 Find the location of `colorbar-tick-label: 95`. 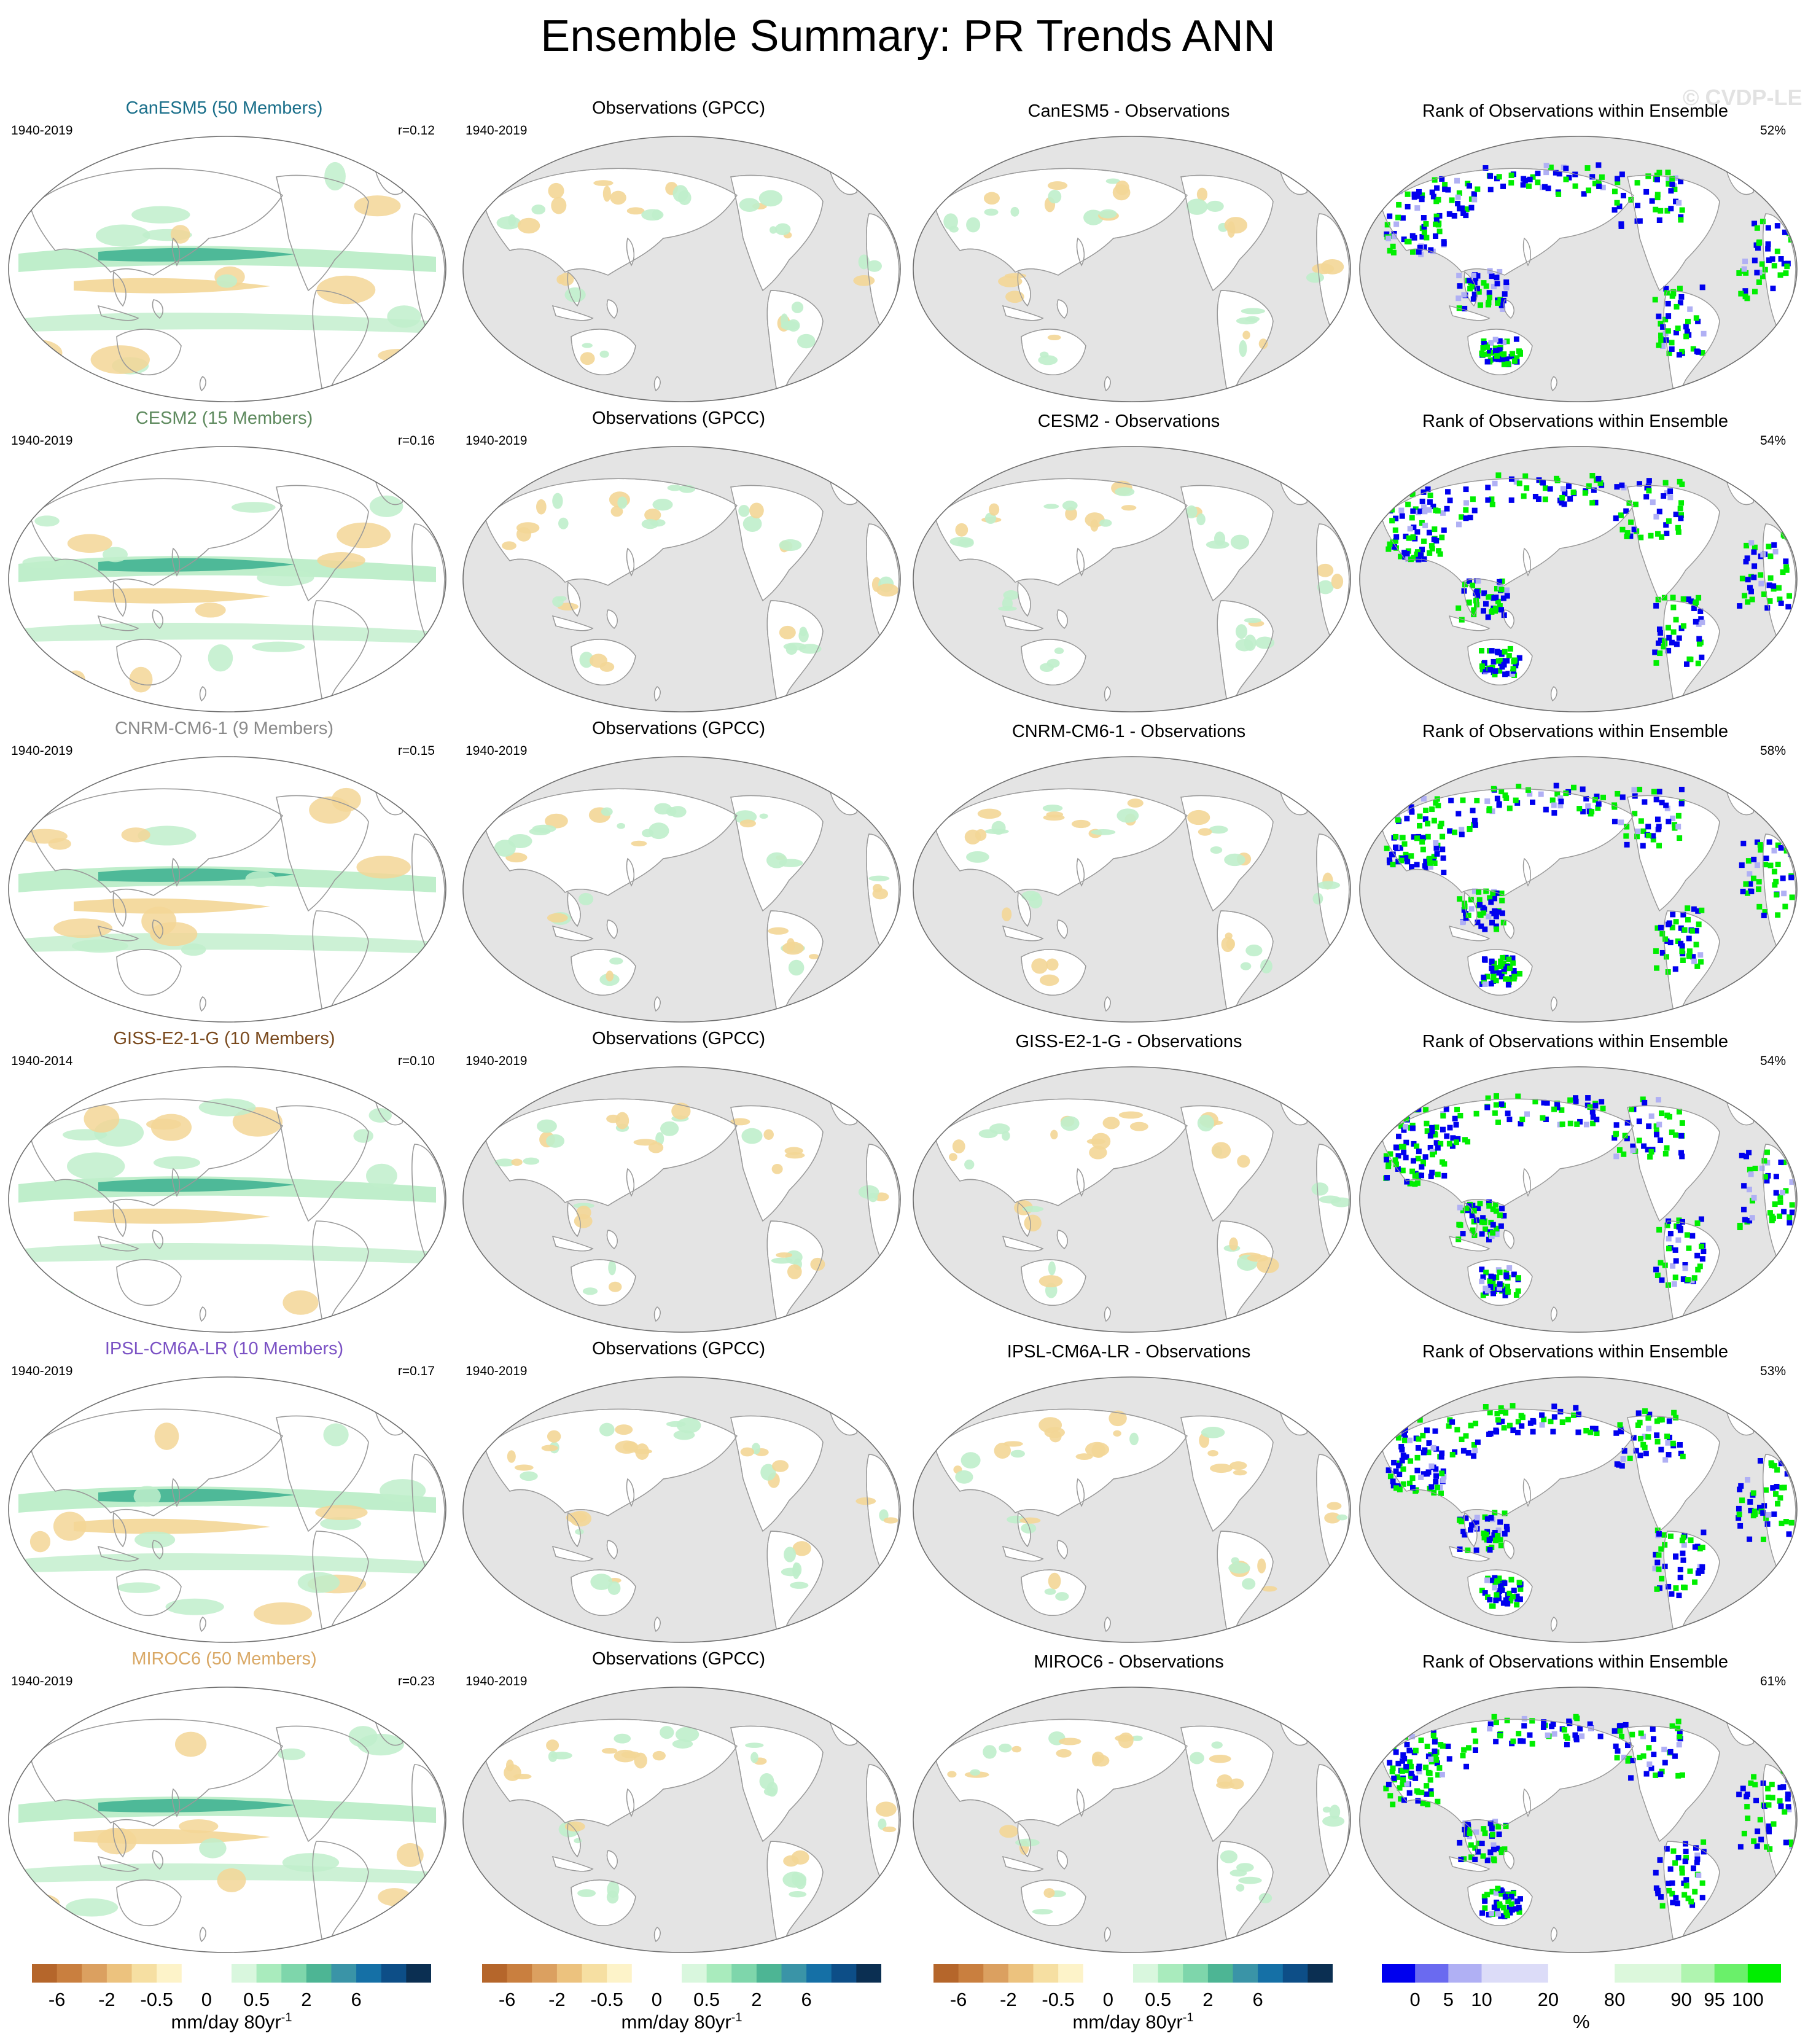

colorbar-tick-label: 95 is located at coordinates (1714, 1999).